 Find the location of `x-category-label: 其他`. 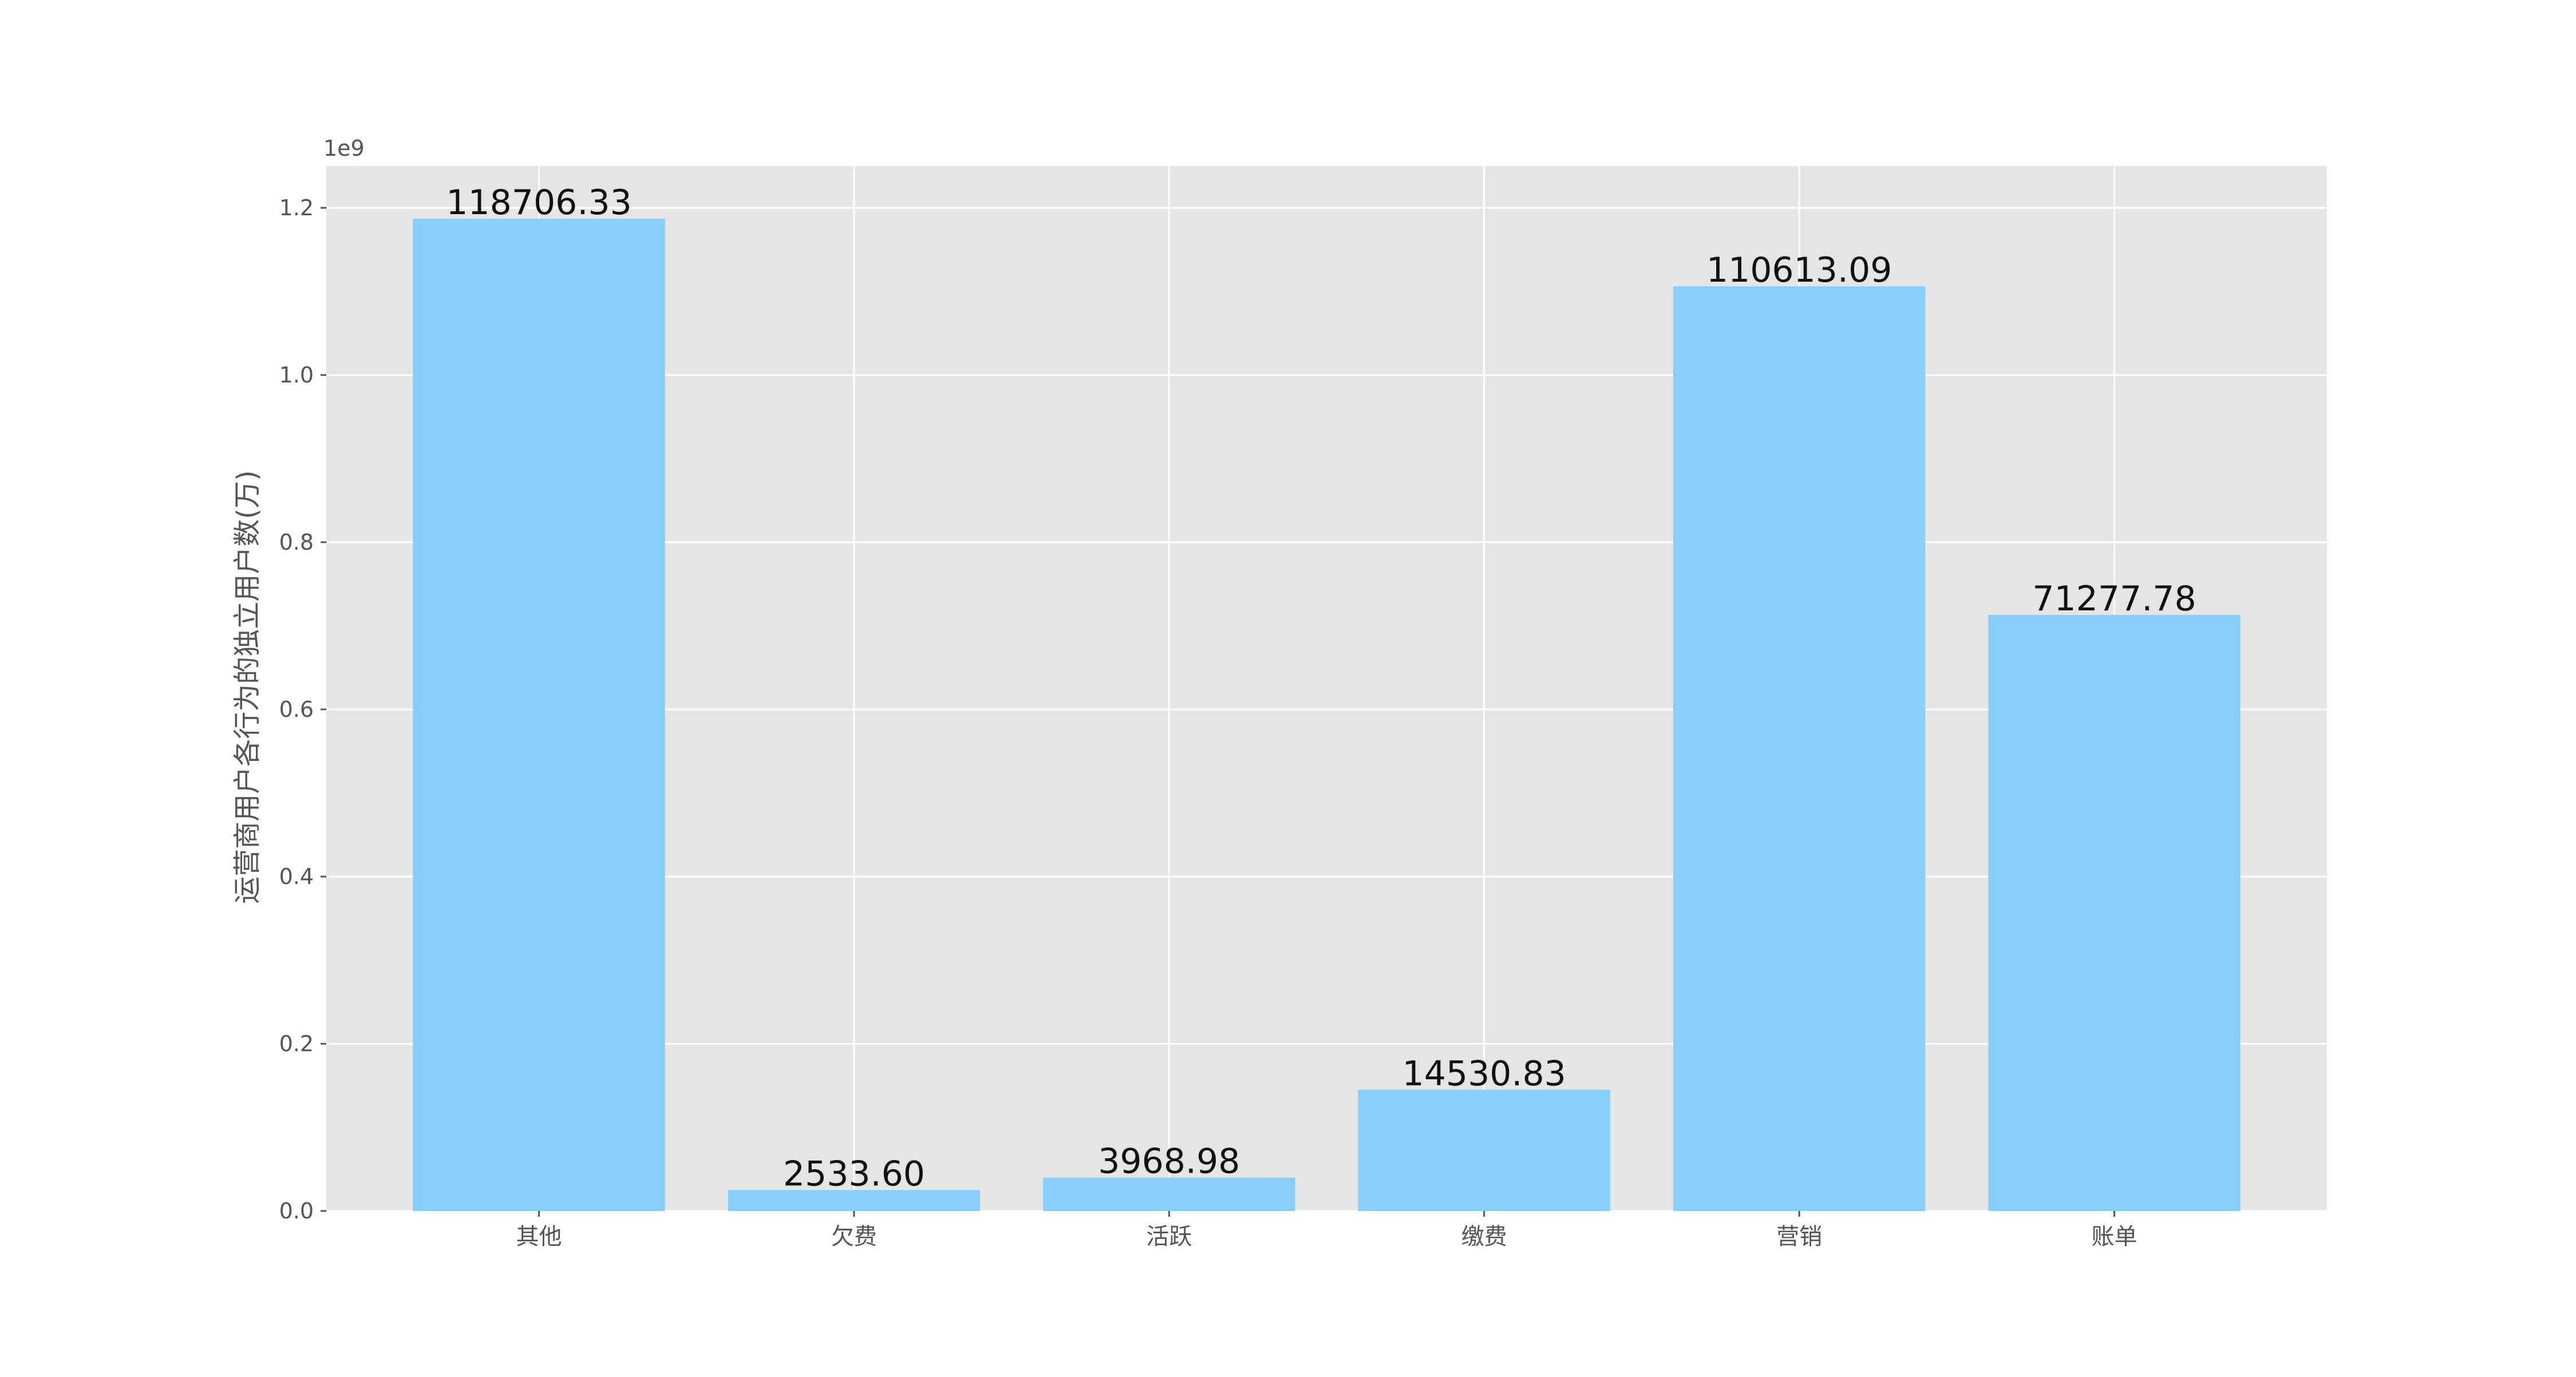

x-category-label: 其他 is located at coordinates (539, 1237).